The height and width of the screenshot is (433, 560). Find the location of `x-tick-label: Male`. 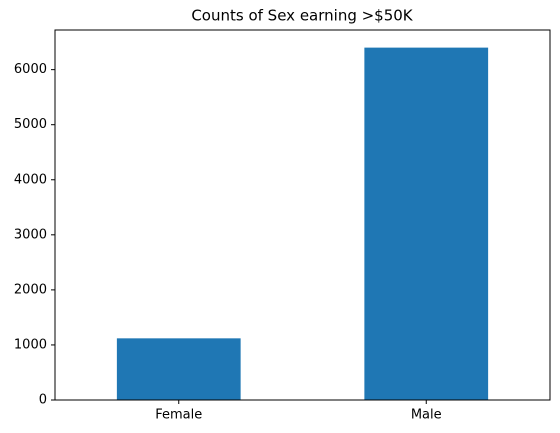

x-tick-label: Male is located at coordinates (426, 415).